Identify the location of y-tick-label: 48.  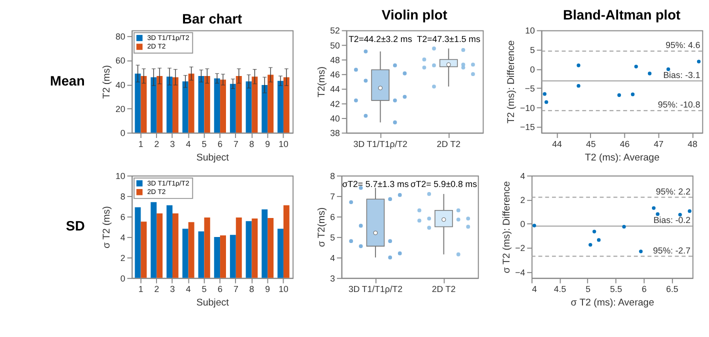
(335, 59).